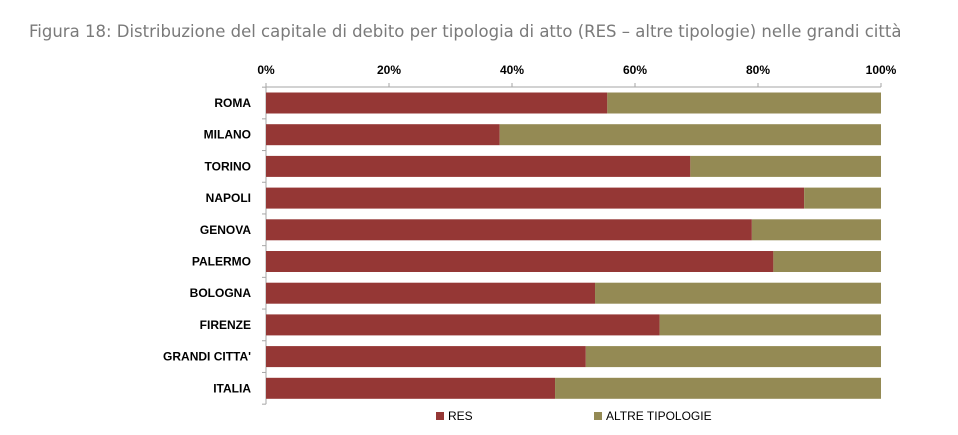 Image resolution: width=958 pixels, height=435 pixels. Describe the element at coordinates (389, 70) in the screenshot. I see `x-tick-label: 20%` at that location.